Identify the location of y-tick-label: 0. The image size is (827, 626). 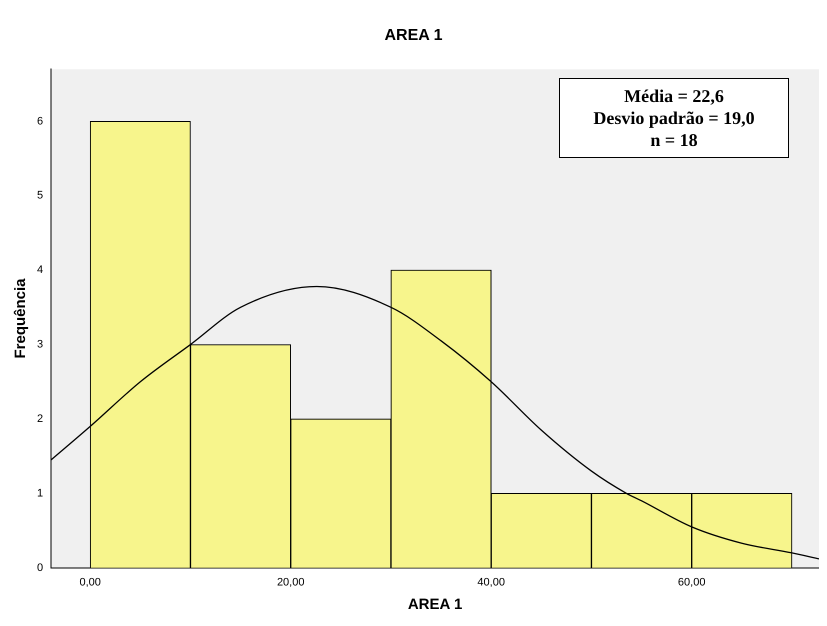
(40, 568).